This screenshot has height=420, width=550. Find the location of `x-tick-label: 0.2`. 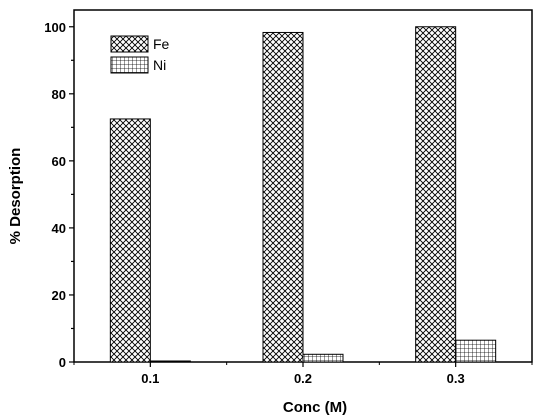

x-tick-label: 0.2 is located at coordinates (303, 378).